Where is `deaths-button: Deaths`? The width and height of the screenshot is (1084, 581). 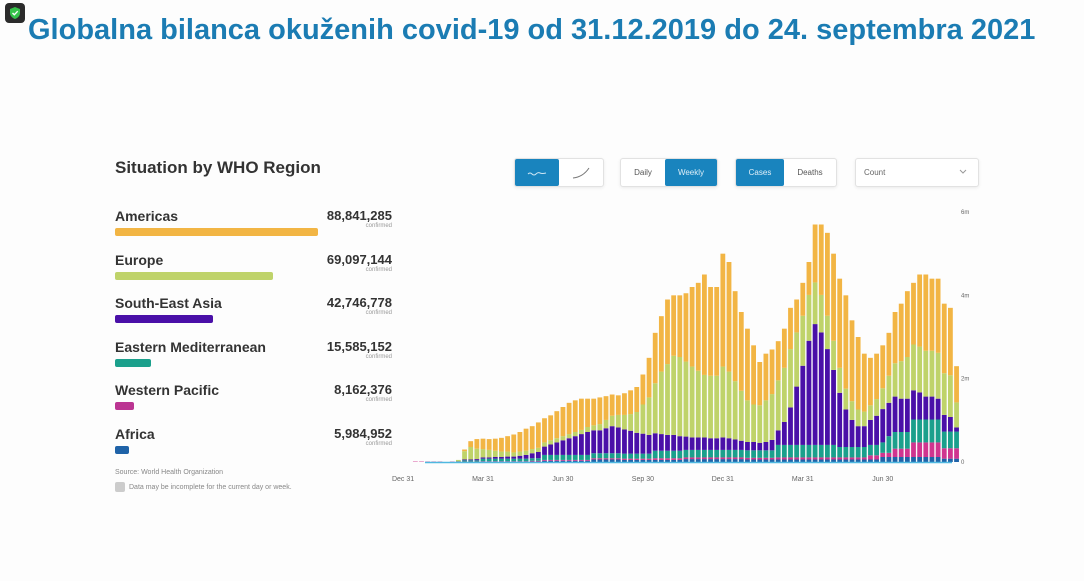 deaths-button: Deaths is located at coordinates (810, 172).